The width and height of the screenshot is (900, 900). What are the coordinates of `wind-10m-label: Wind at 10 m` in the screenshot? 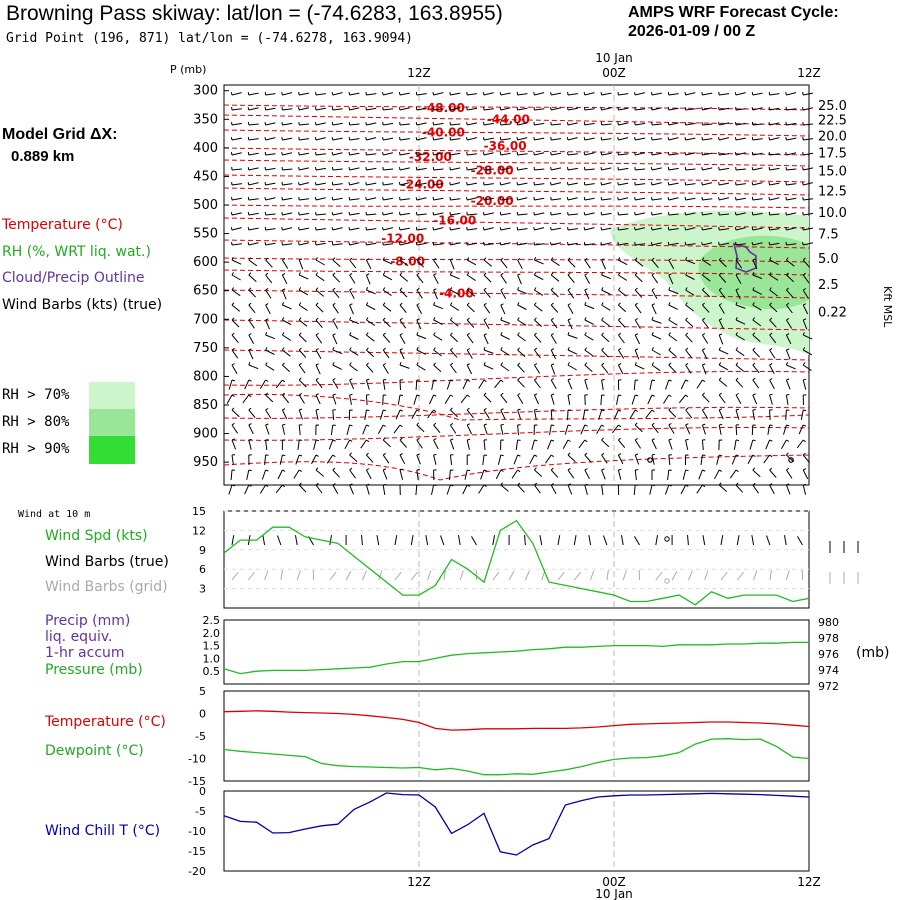 It's located at (54, 514).